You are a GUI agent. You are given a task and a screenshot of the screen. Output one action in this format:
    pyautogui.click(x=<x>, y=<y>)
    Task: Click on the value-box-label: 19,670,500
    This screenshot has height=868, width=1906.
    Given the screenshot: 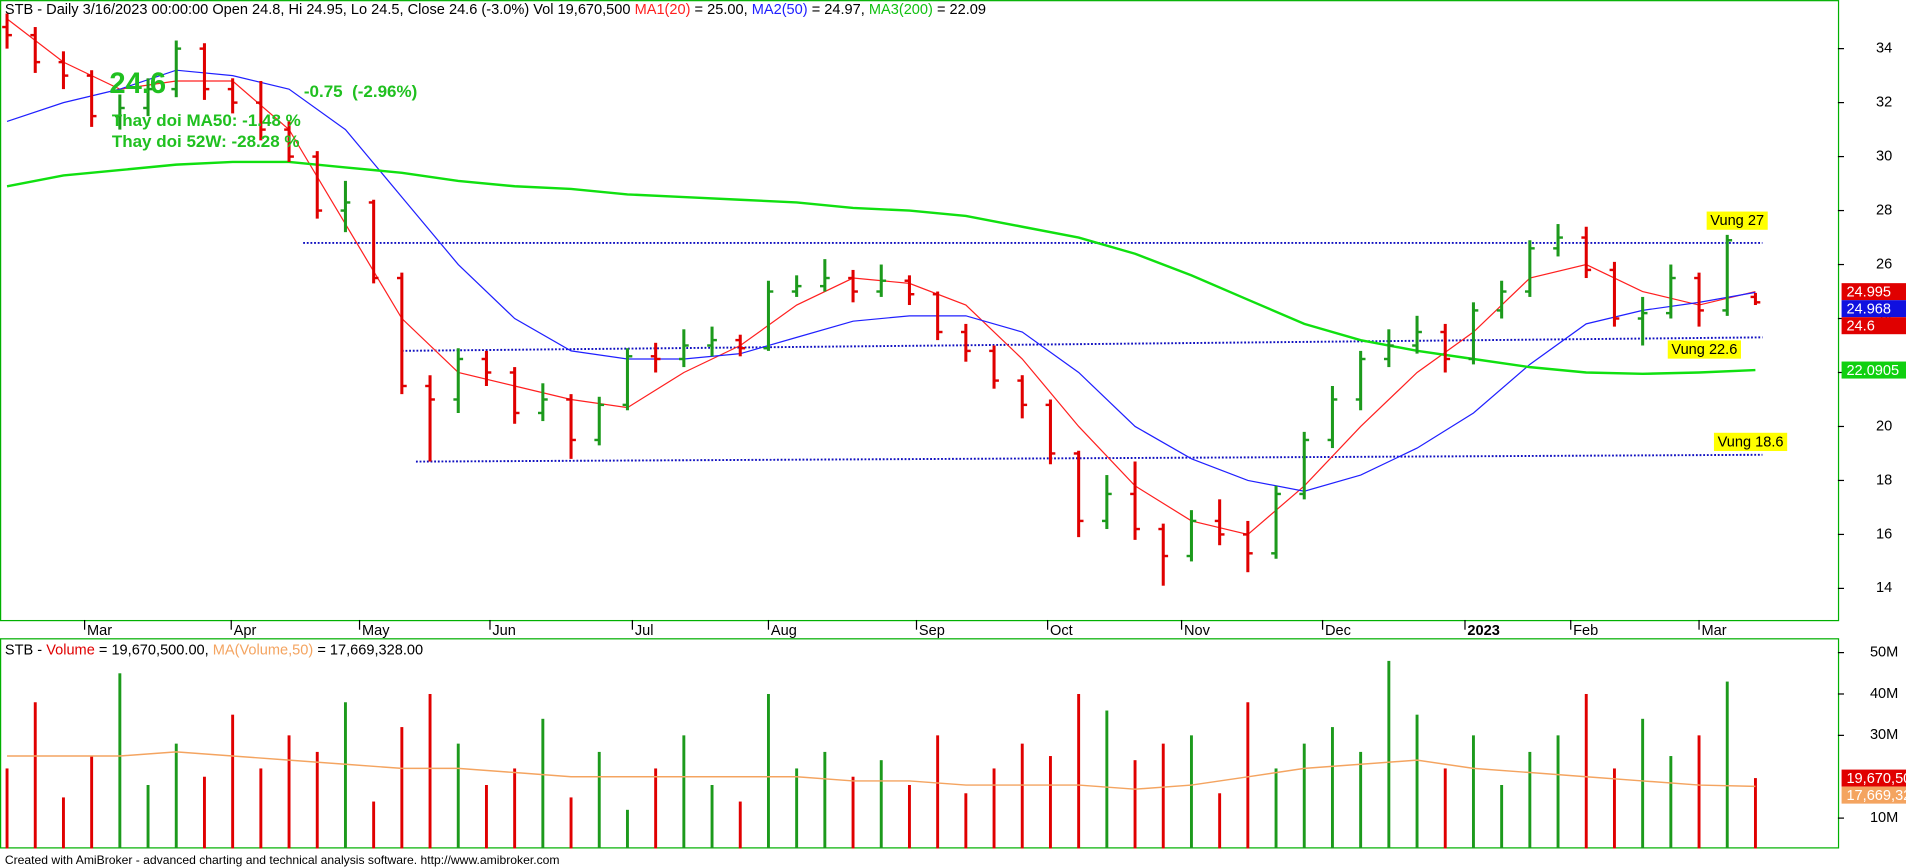 What is the action you would take?
    pyautogui.click(x=1876, y=779)
    